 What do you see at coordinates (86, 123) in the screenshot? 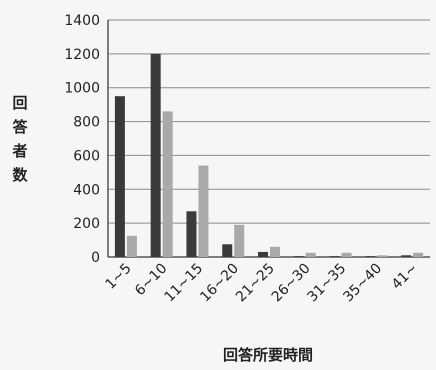
I see `y-tick-label: 800` at bounding box center [86, 123].